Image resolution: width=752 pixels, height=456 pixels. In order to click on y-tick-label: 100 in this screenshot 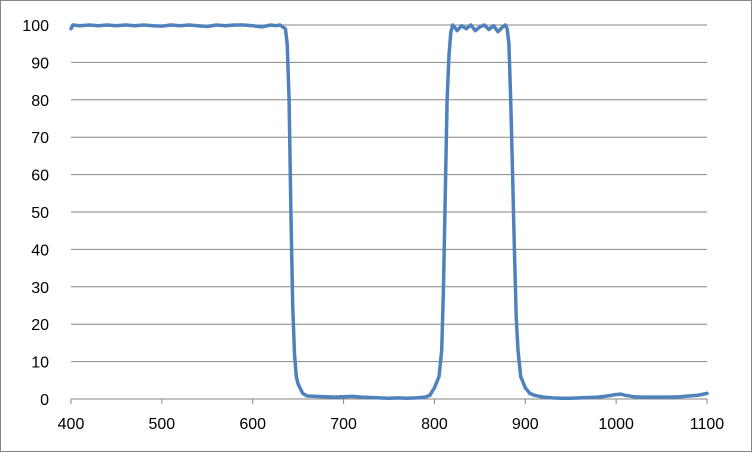, I will do `click(35, 26)`.